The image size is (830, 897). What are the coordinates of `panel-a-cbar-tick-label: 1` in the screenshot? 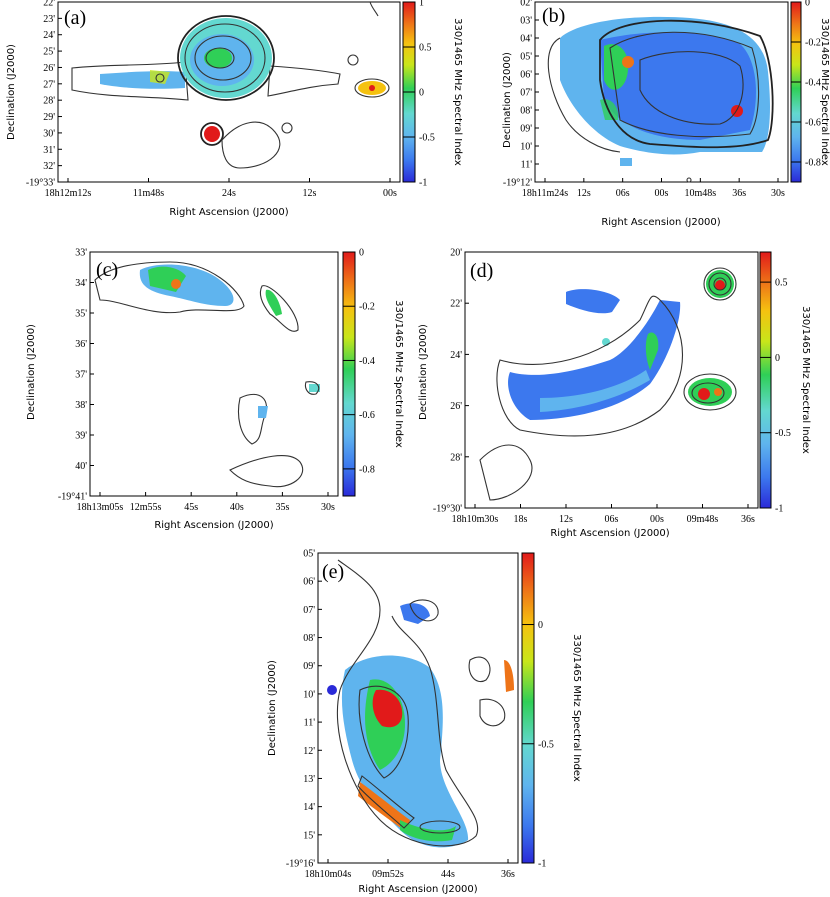 It's located at (421, 4).